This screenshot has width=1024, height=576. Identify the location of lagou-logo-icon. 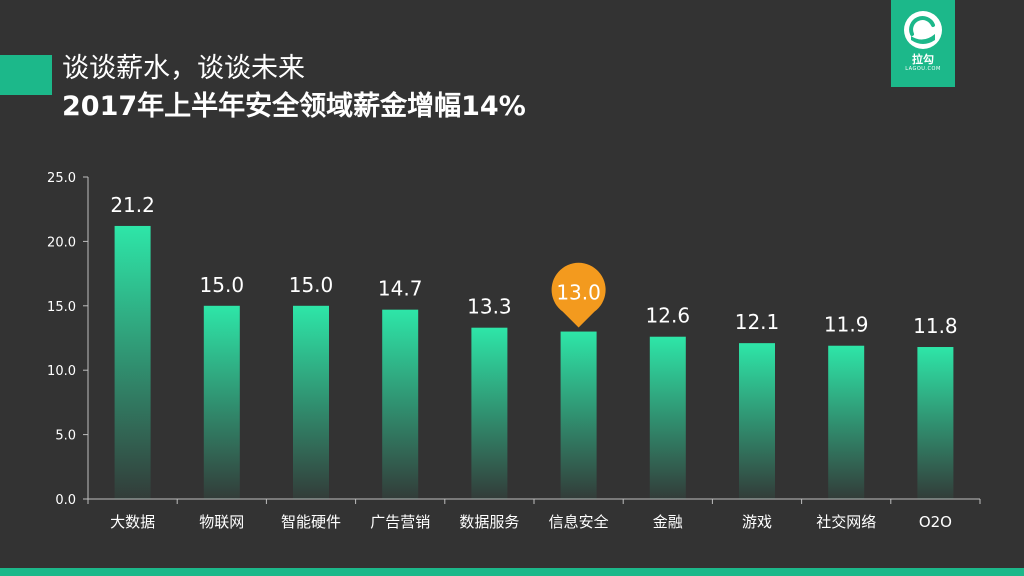
(923, 30).